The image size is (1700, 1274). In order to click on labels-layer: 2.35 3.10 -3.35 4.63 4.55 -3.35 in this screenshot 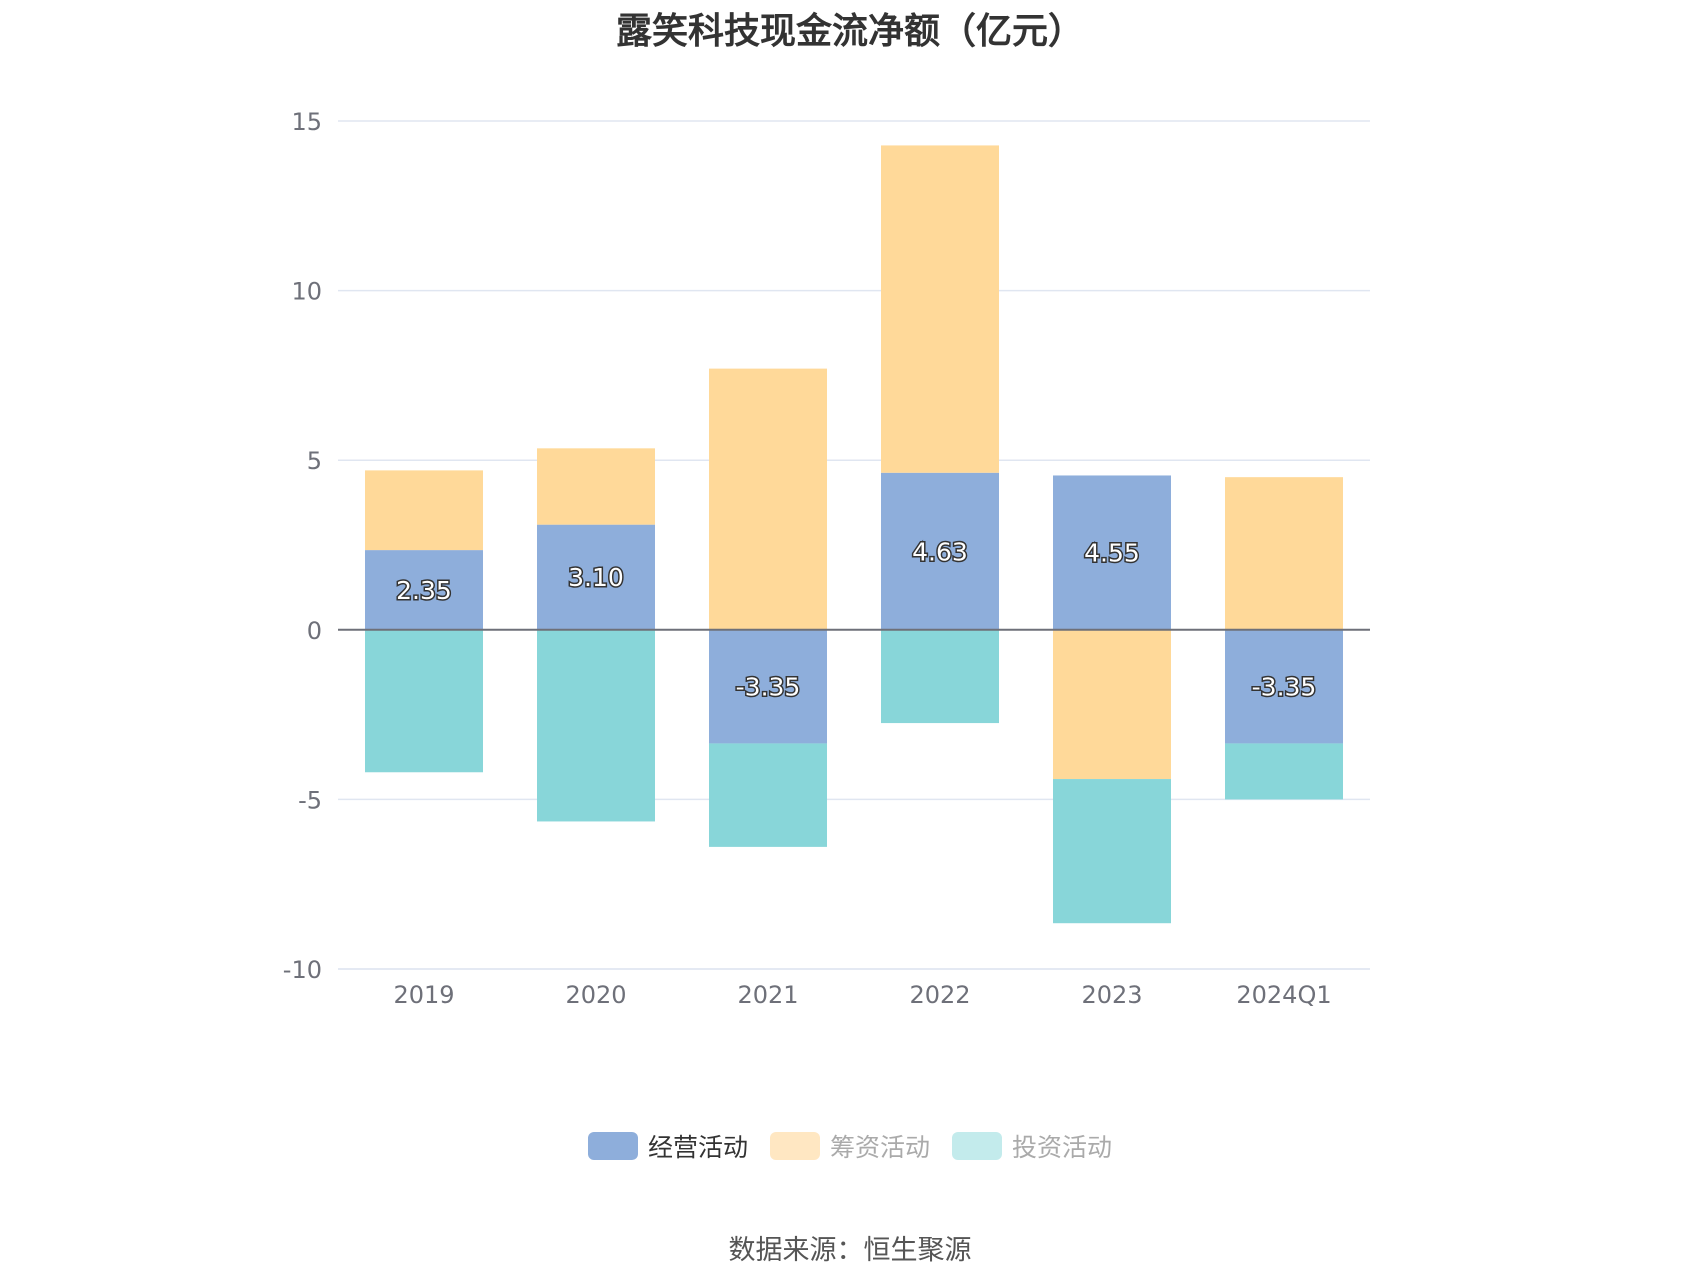, I will do `click(856, 619)`.